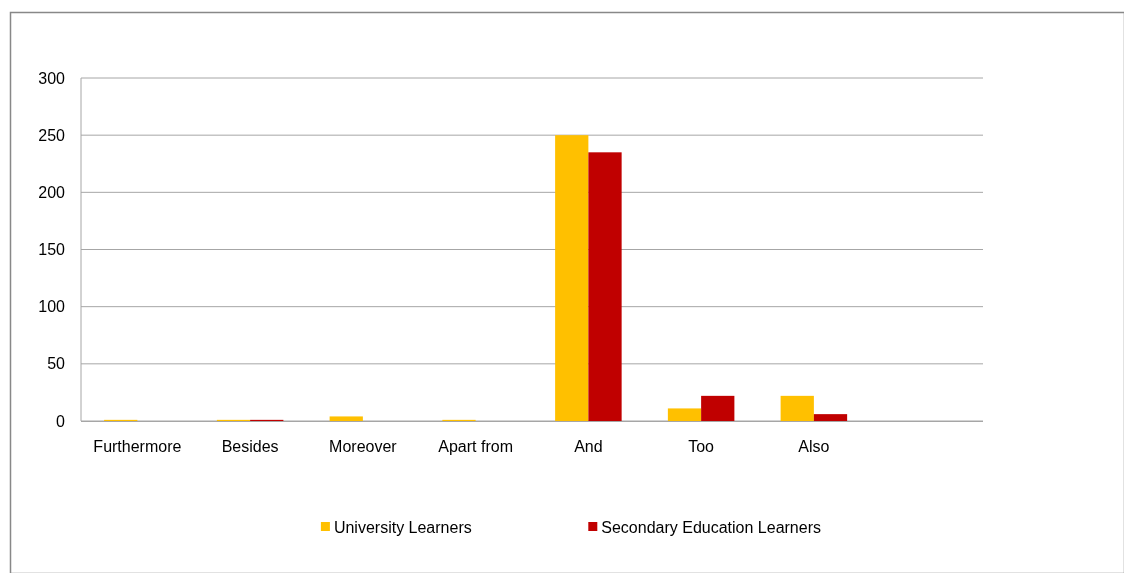 This screenshot has height=573, width=1124. I want to click on y-tick-label: 250, so click(52, 135).